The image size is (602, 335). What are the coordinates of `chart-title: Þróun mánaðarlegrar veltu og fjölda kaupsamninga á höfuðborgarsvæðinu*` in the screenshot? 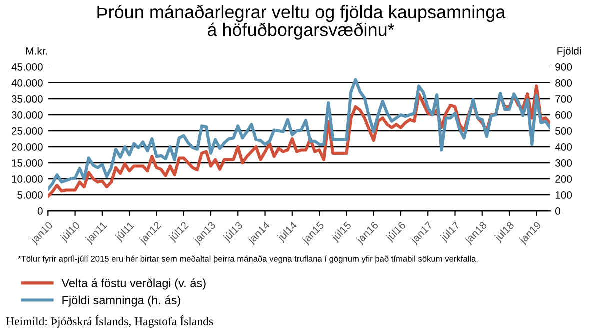 It's located at (302, 22).